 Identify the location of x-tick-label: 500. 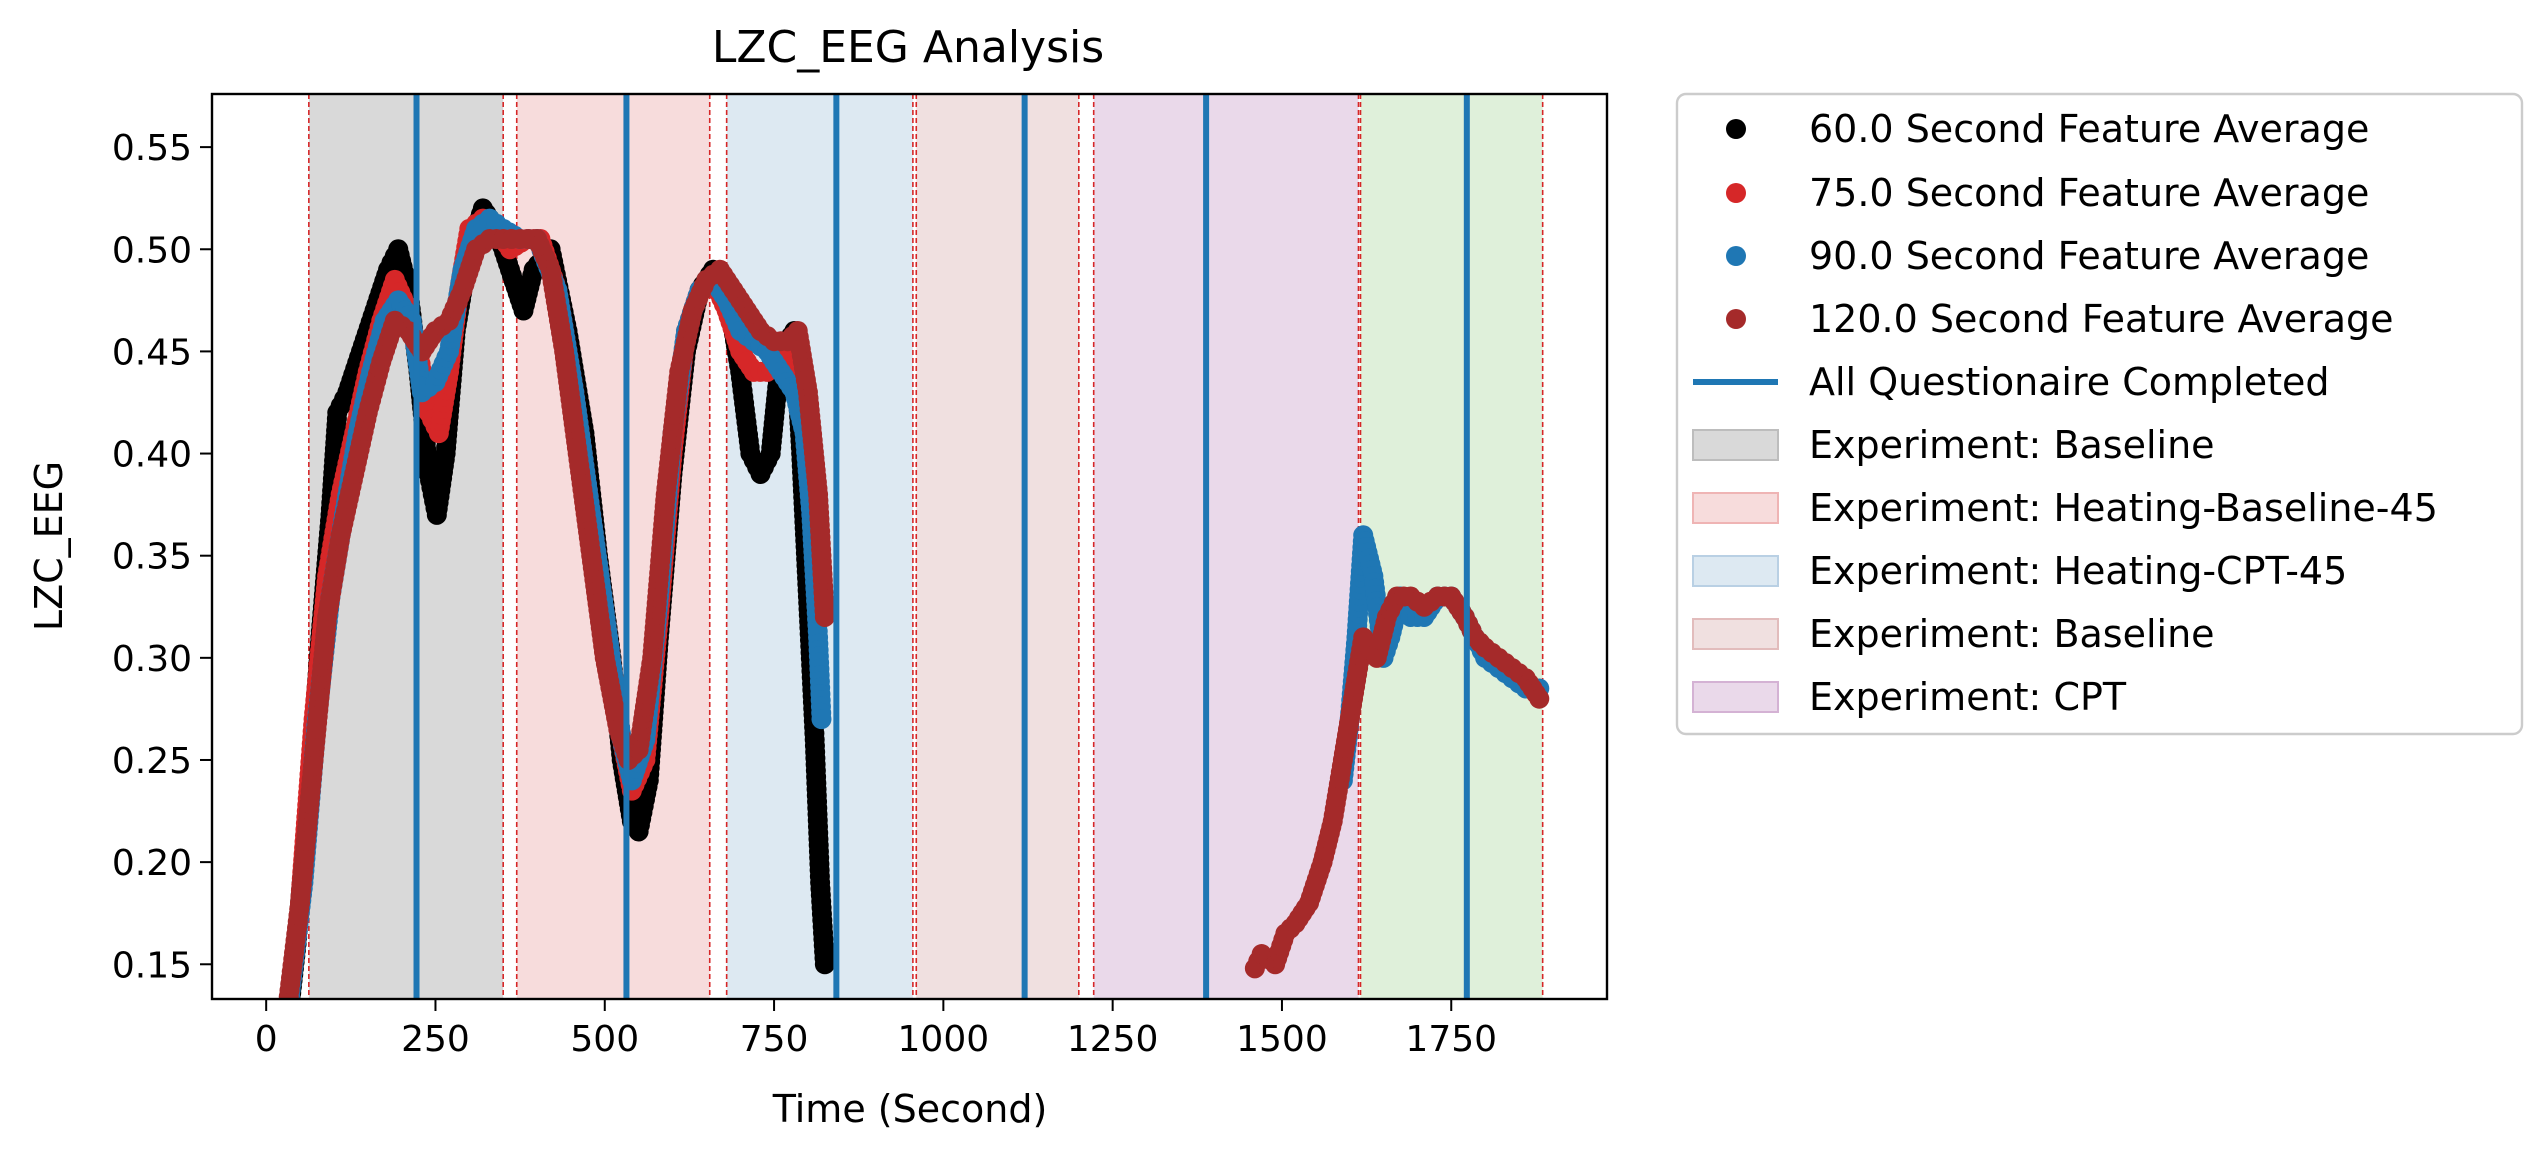
(604, 1039).